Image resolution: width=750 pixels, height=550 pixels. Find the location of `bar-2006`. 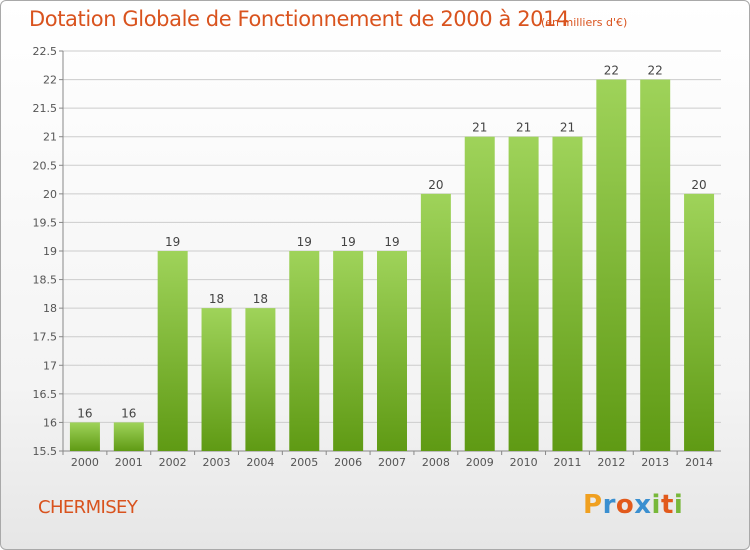

bar-2006 is located at coordinates (348, 351).